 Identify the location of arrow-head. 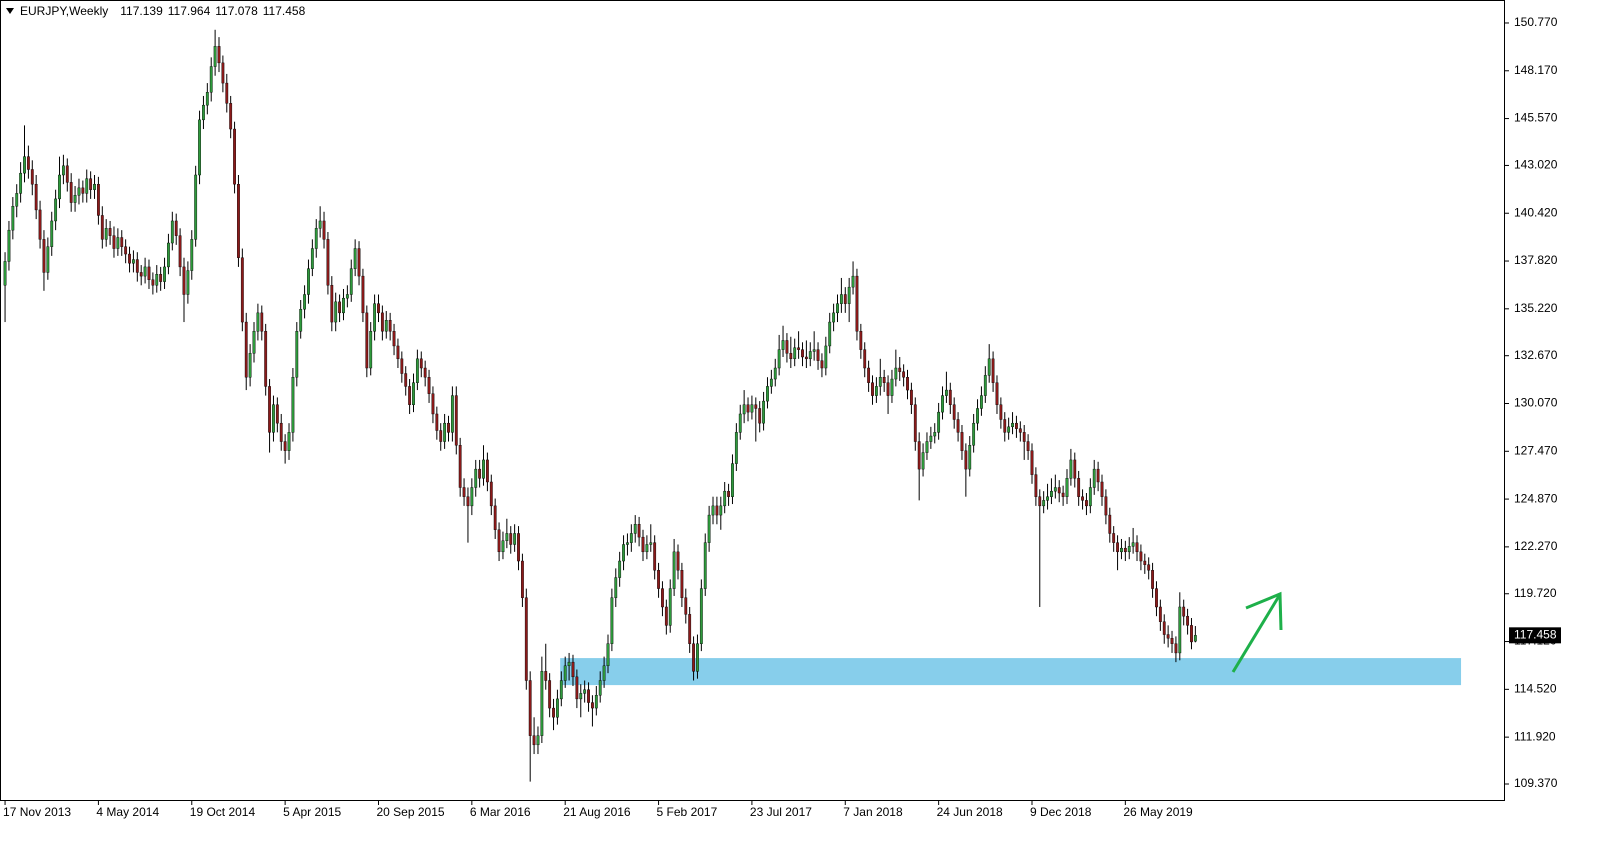
(1264, 611).